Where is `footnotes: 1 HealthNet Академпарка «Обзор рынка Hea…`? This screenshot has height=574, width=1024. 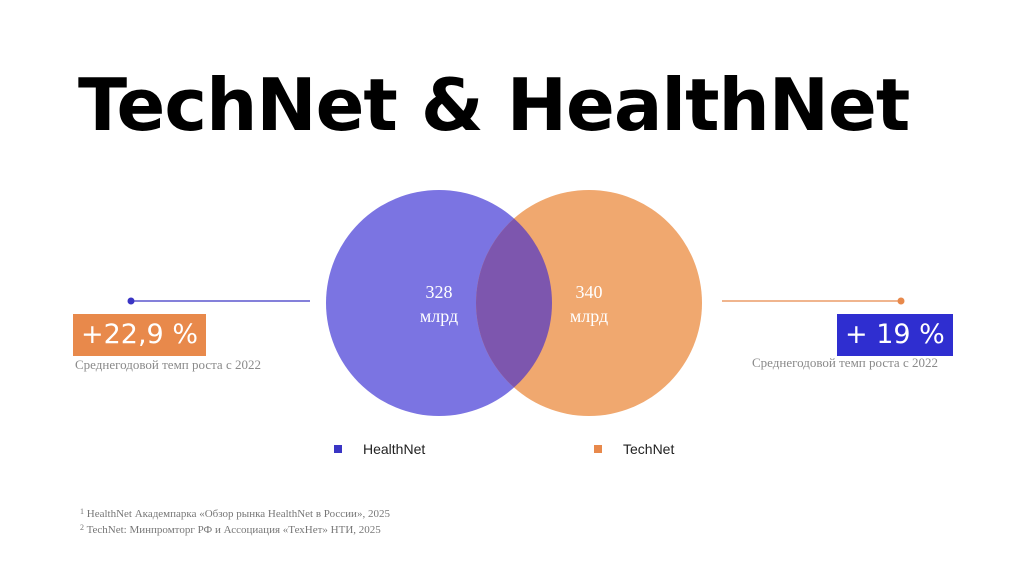 footnotes: 1 HealthNet Академпарка «Обзор рынка Hea… is located at coordinates (235, 521).